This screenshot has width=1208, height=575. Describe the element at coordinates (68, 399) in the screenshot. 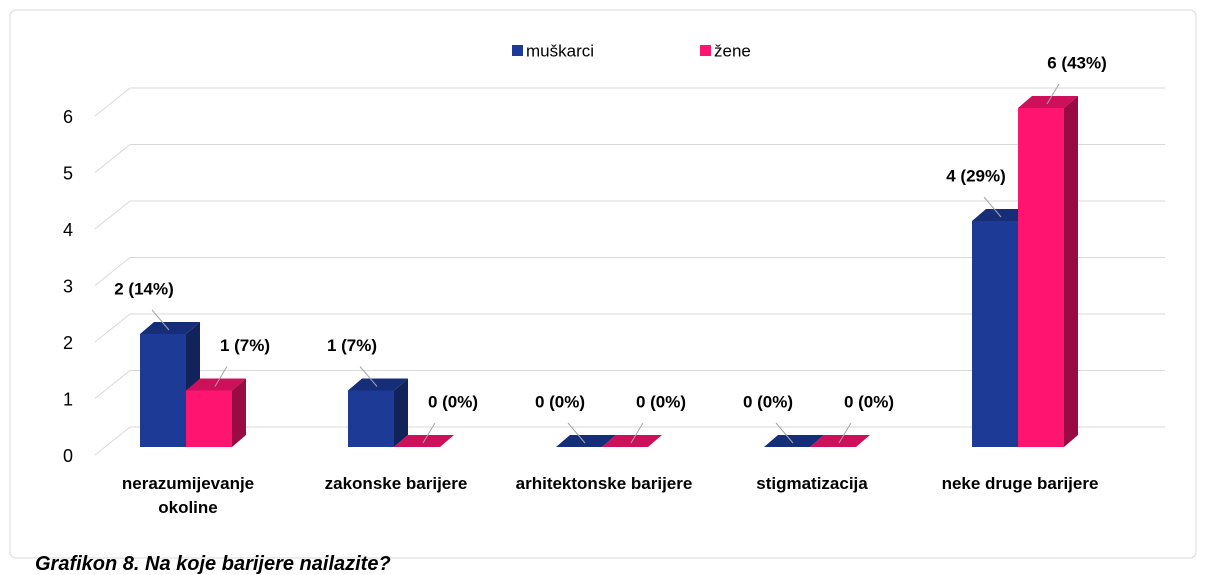

I see `y-tick-label: 1` at that location.